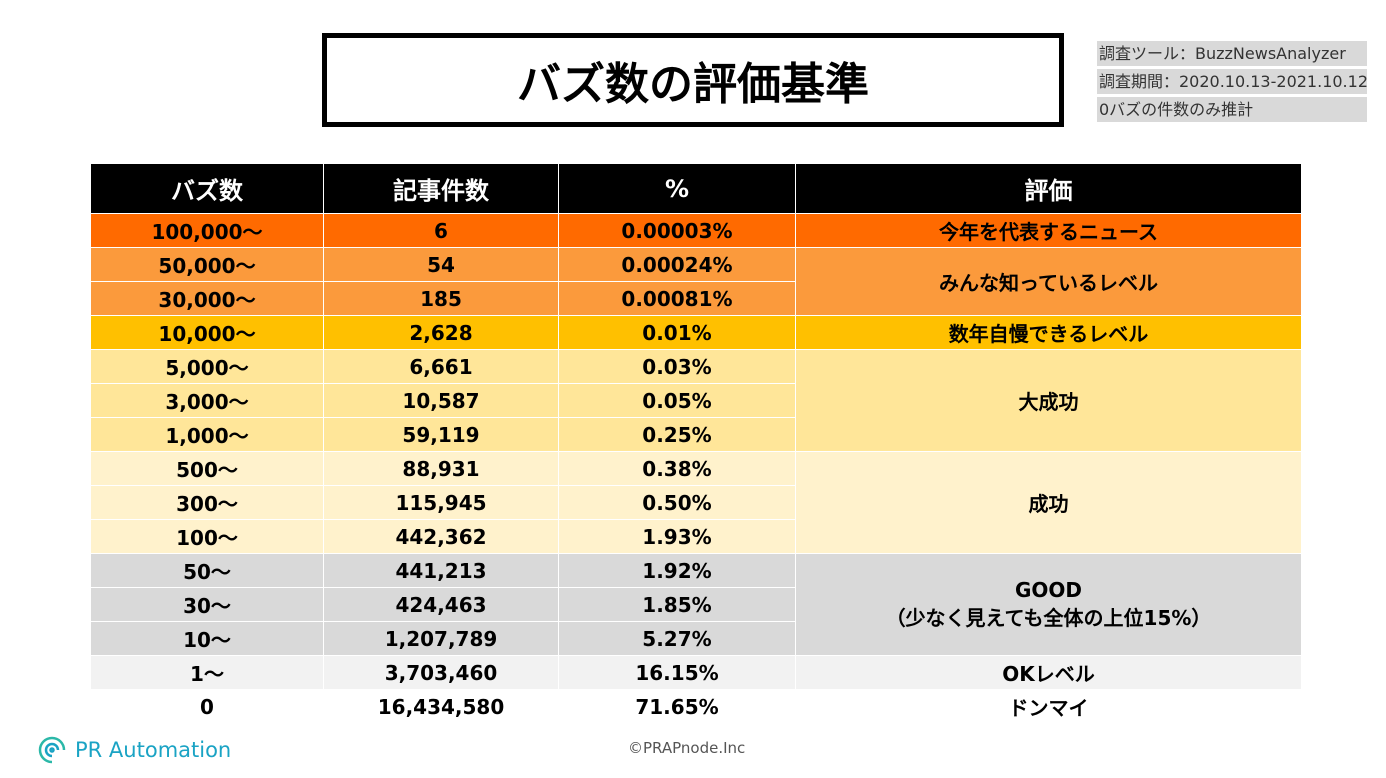 The image size is (1386, 778). Describe the element at coordinates (677, 366) in the screenshot. I see `cell-pct: 0.03%` at that location.